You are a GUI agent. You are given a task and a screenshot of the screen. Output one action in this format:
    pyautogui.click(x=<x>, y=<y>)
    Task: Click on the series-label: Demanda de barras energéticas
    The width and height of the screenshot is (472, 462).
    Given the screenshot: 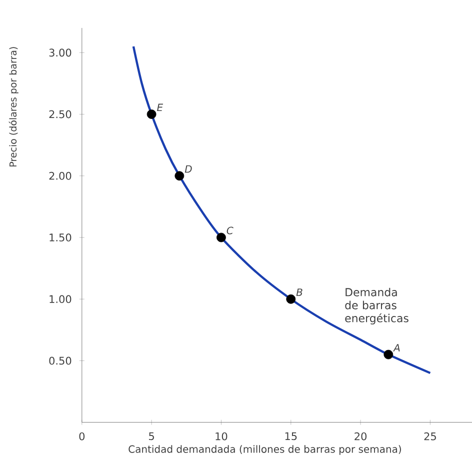 What is the action you would take?
    pyautogui.click(x=376, y=306)
    